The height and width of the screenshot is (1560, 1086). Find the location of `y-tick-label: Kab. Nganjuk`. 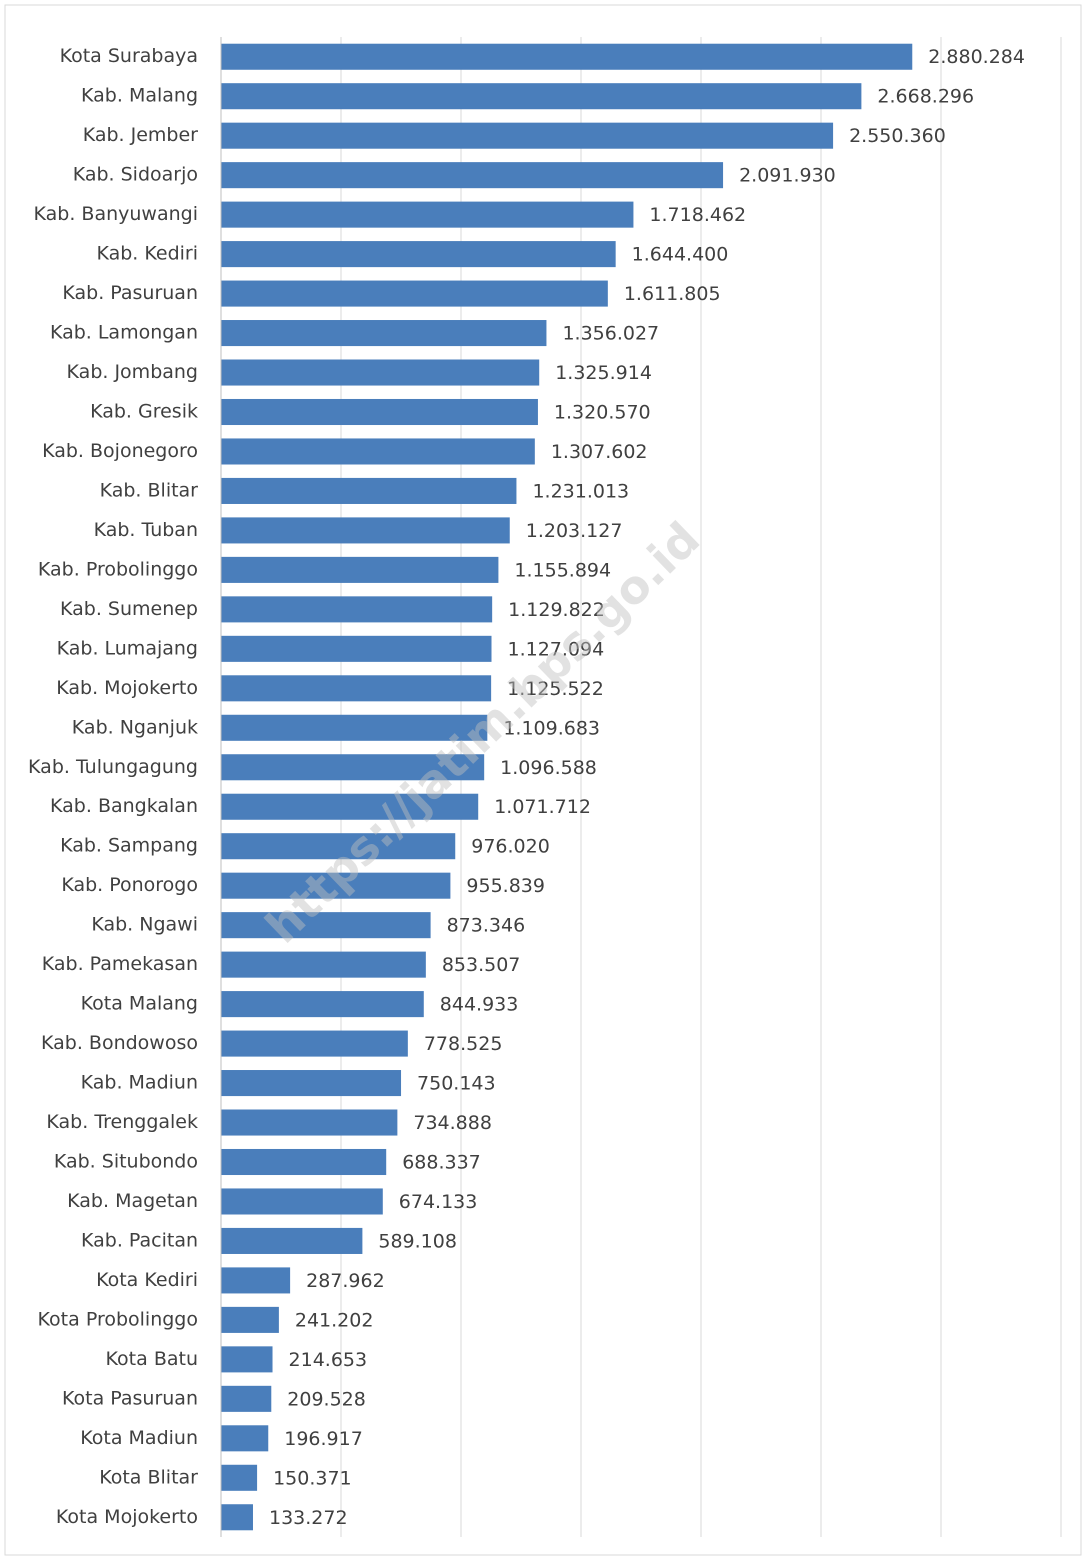

y-tick-label: Kab. Nganjuk is located at coordinates (135, 727).